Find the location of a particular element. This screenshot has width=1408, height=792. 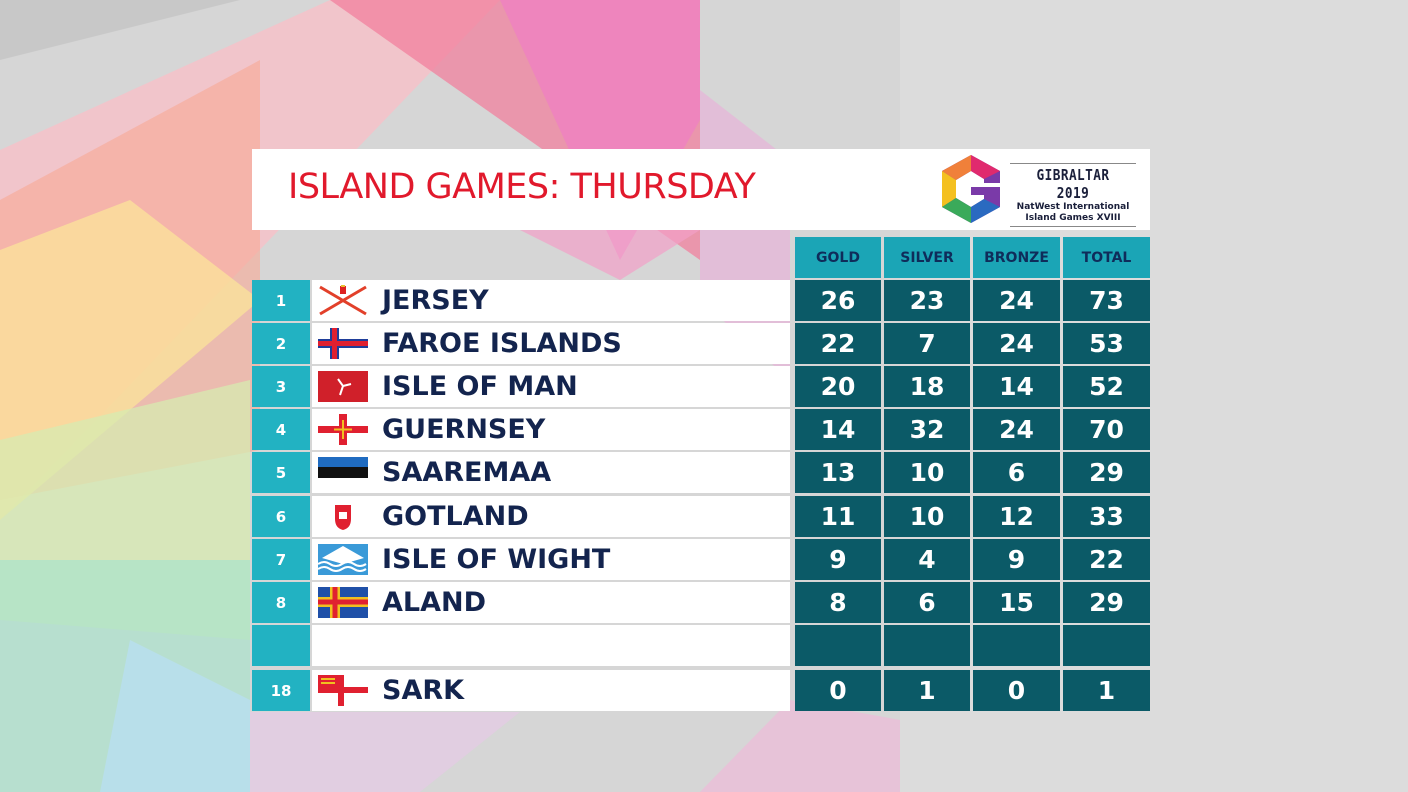

total-cell: 22 is located at coordinates (1106, 559).